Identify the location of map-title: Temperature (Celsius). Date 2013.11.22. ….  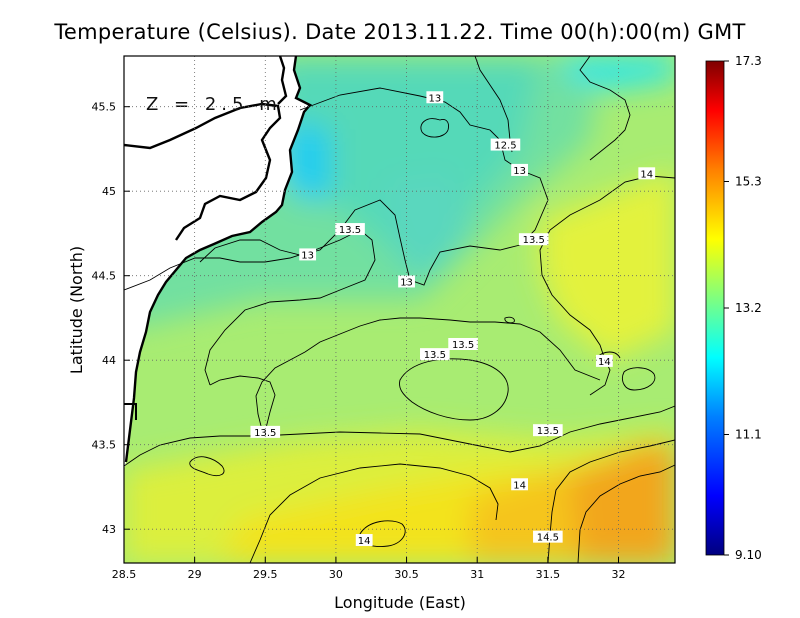
(400, 32).